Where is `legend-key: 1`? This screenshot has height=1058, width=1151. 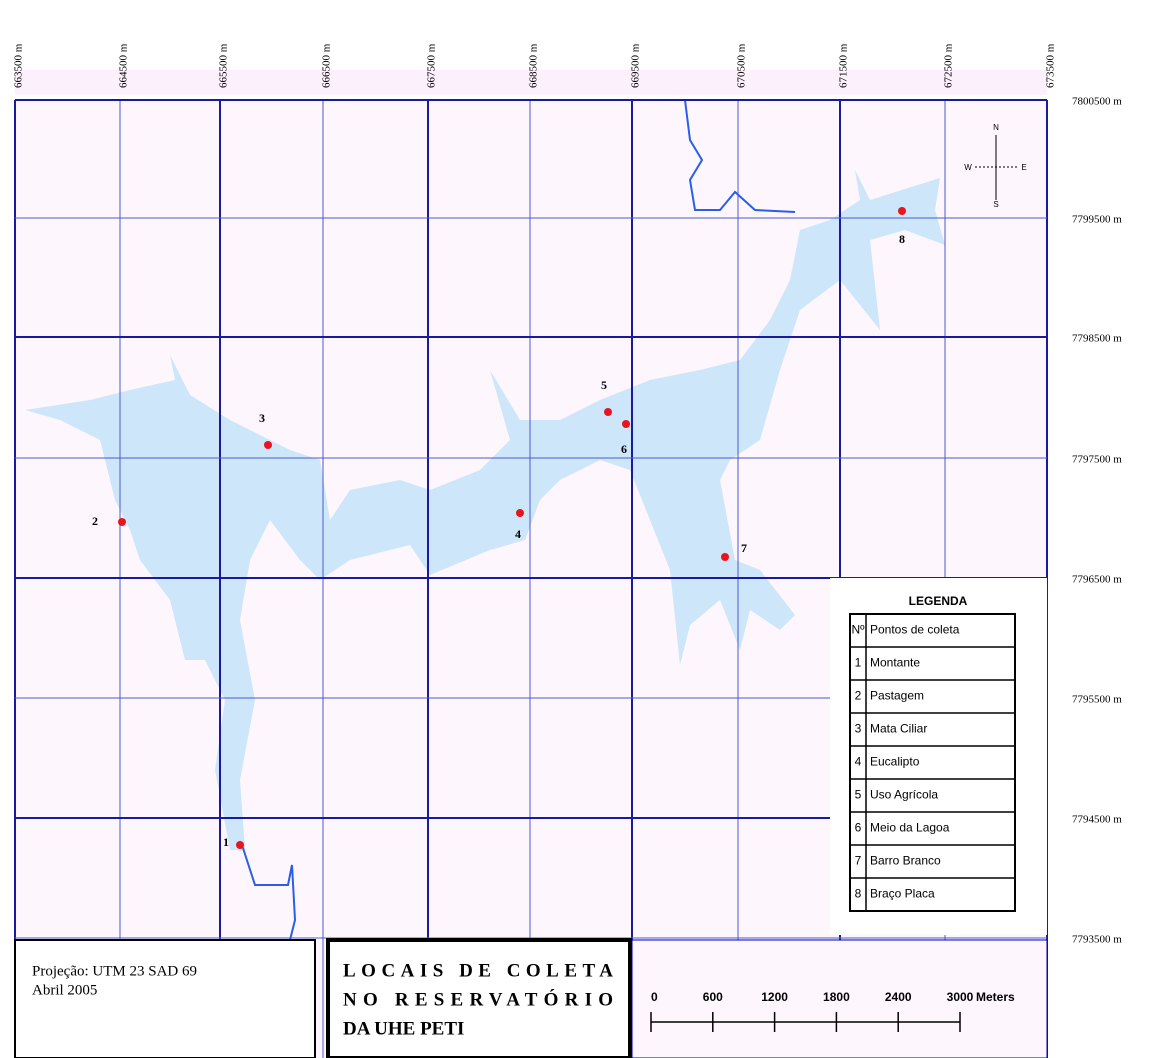
legend-key: 1 is located at coordinates (858, 663).